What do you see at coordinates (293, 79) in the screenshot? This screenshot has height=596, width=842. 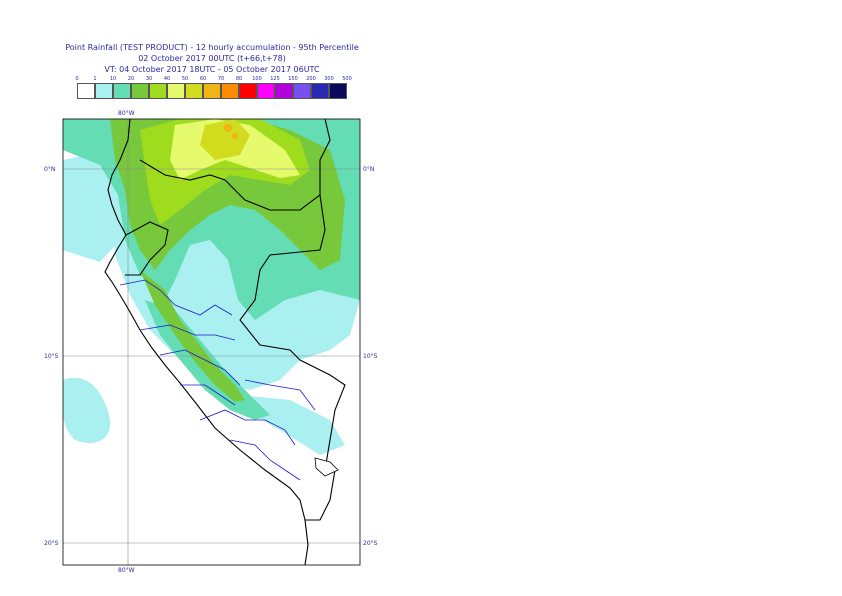 I see `legend-threshold-label: 150` at bounding box center [293, 79].